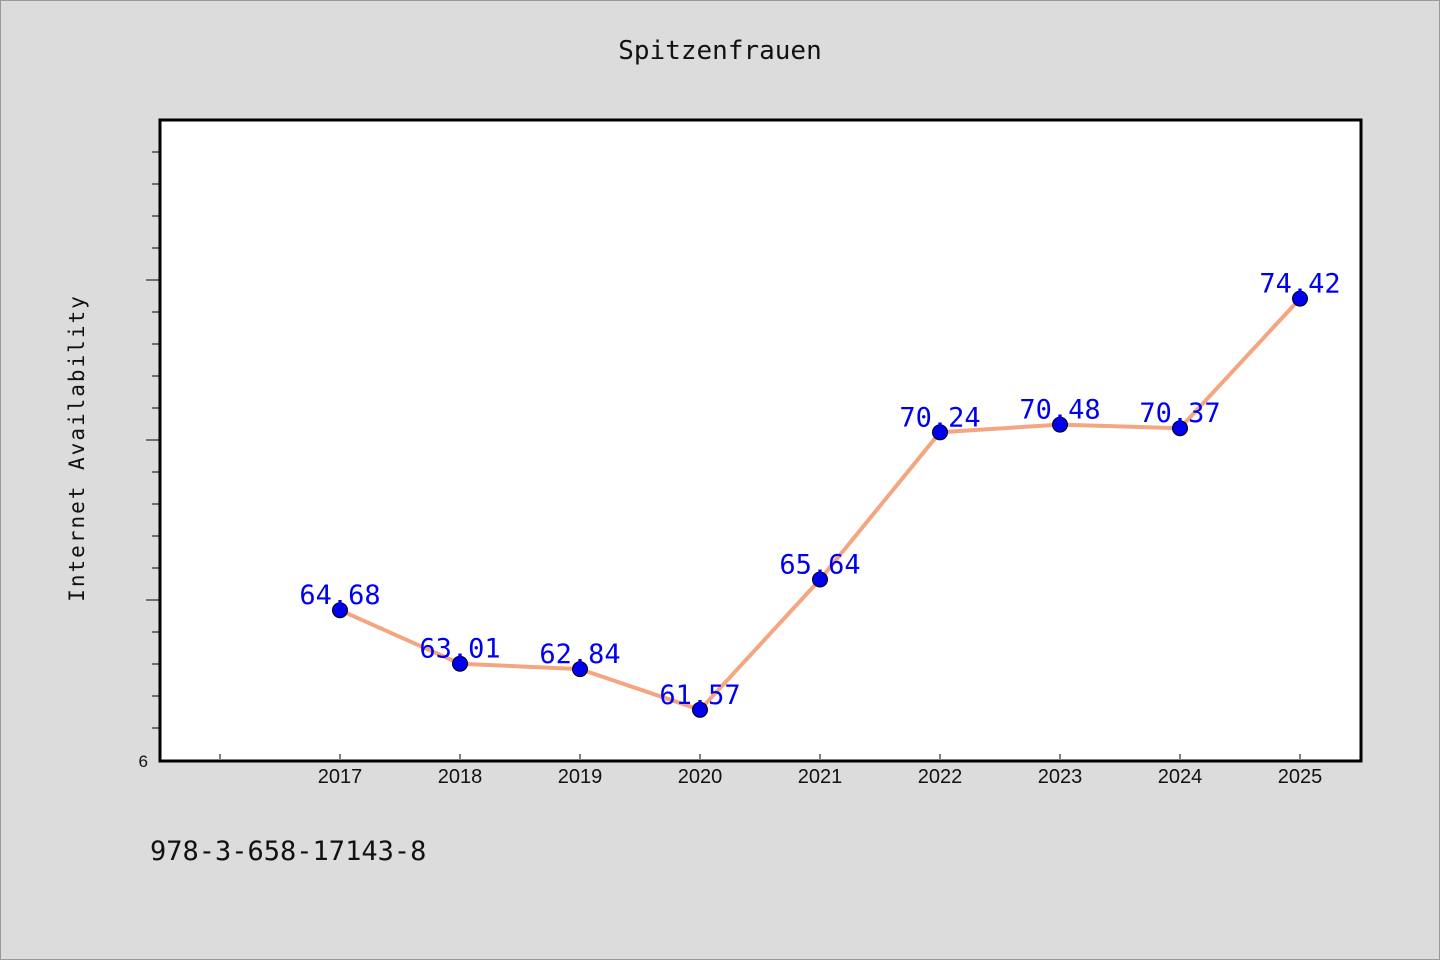 The height and width of the screenshot is (960, 1440). I want to click on y-ticks, so click(153, 440).